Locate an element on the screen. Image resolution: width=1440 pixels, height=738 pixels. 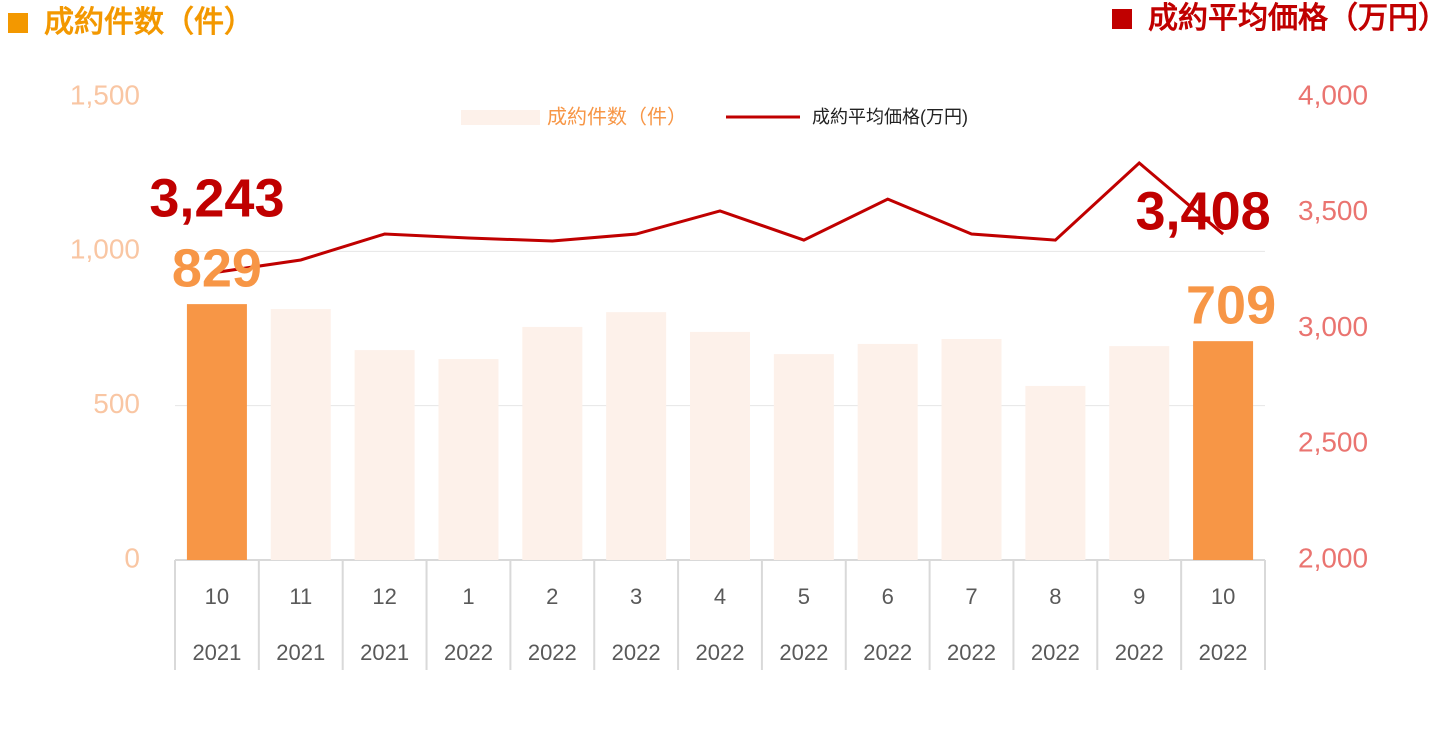
x-tick-label: 4 is located at coordinates (720, 596).